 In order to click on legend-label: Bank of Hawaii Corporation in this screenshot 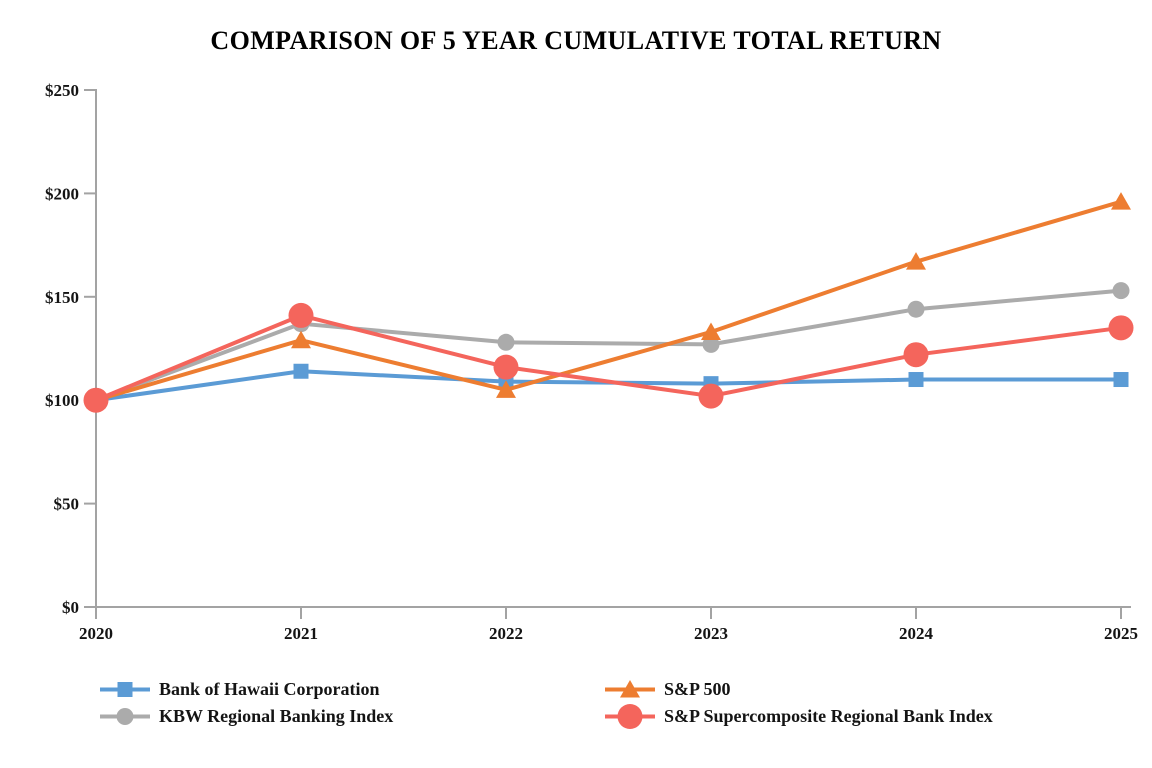, I will do `click(269, 689)`.